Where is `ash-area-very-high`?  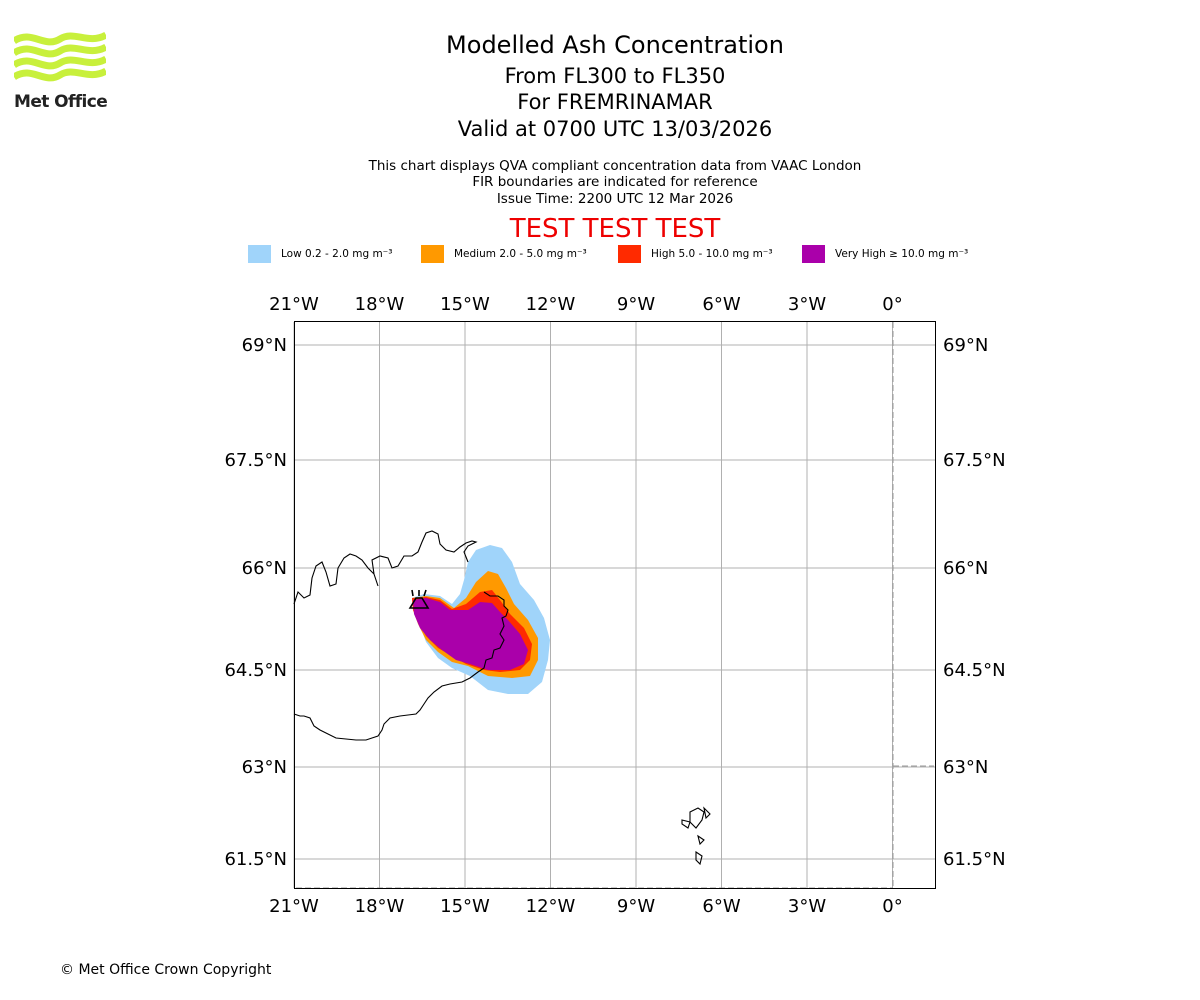
ash-area-very-high is located at coordinates (470, 634).